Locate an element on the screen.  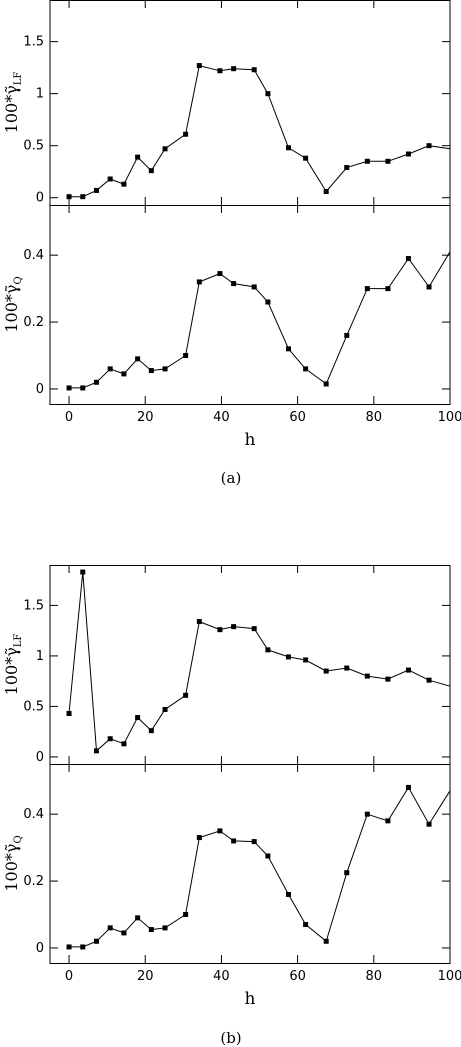
y-axis-title: 100*γ̃Q is located at coordinates (13, 863).